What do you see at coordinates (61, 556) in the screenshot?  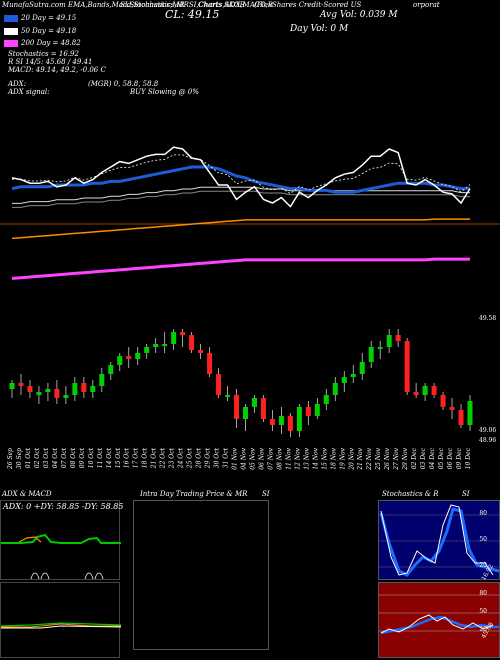 I see `adx-lines` at bounding box center [61, 556].